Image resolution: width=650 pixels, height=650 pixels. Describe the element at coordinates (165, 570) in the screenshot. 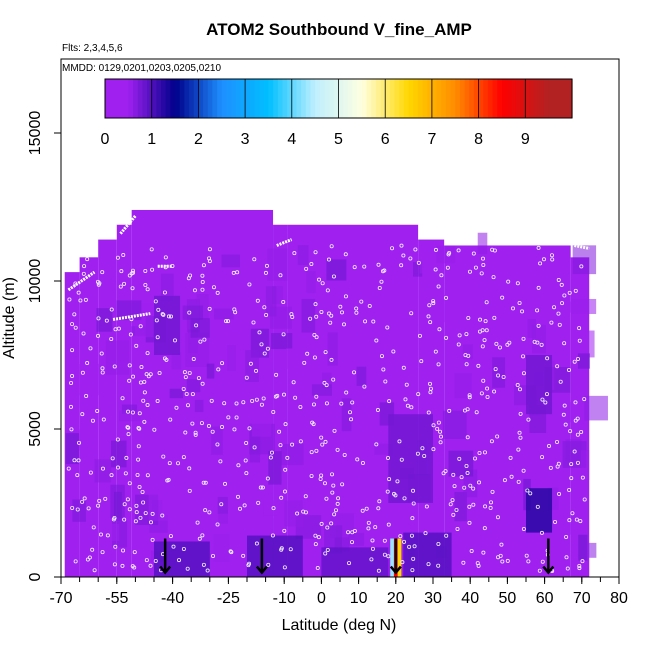

I see `flight-arrow-head` at that location.